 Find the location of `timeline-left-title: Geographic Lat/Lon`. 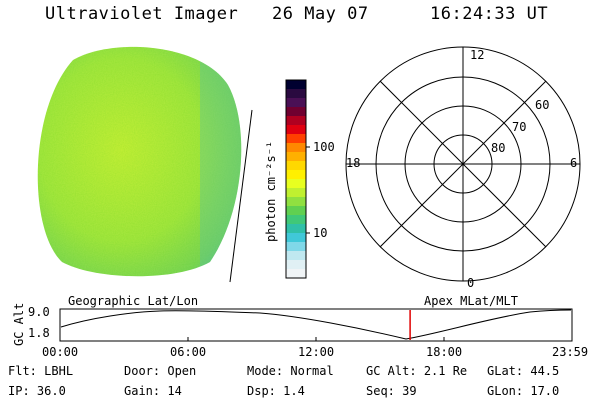

timeline-left-title: Geographic Lat/Lon is located at coordinates (133, 301).